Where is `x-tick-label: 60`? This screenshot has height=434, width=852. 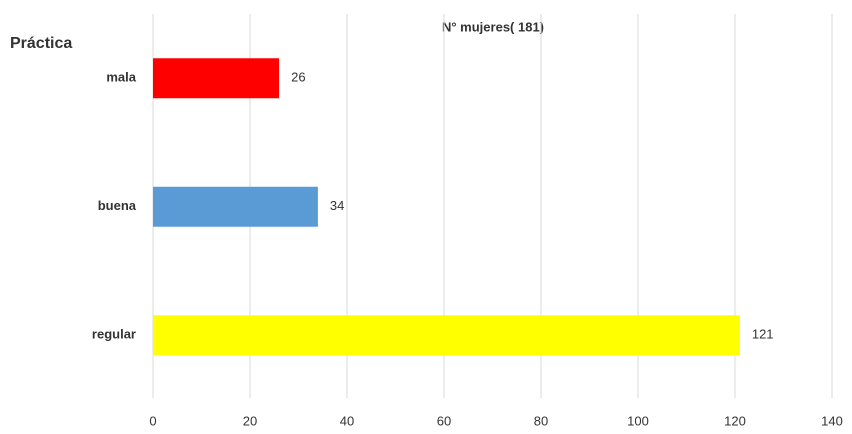 x-tick-label: 60 is located at coordinates (444, 420).